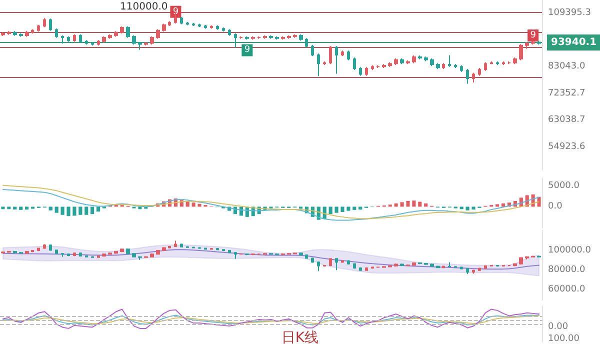 Image resolution: width=600 pixels, height=346 pixels. I want to click on annotation: 日K线, so click(300, 338).